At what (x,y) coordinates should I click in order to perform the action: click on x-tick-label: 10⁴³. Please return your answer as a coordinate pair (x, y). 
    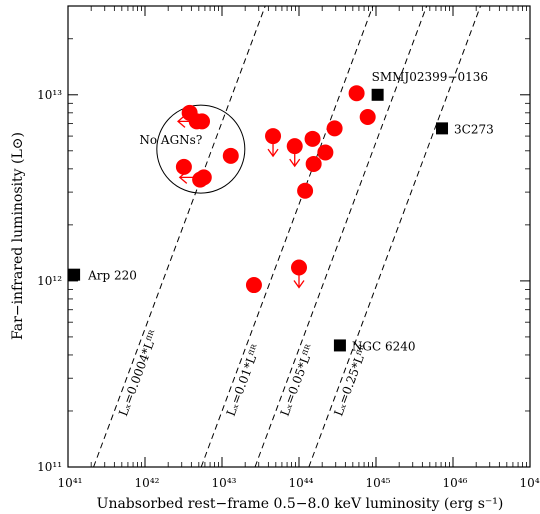
    Looking at the image, I should click on (224, 483).